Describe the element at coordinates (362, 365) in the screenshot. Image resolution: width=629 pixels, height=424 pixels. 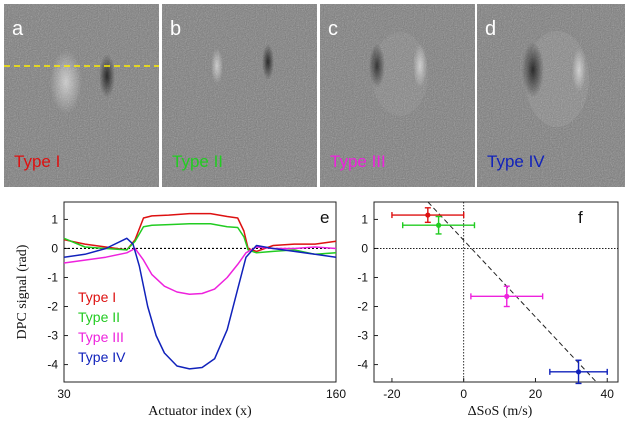
I see `f-ytick-label: -4` at that location.